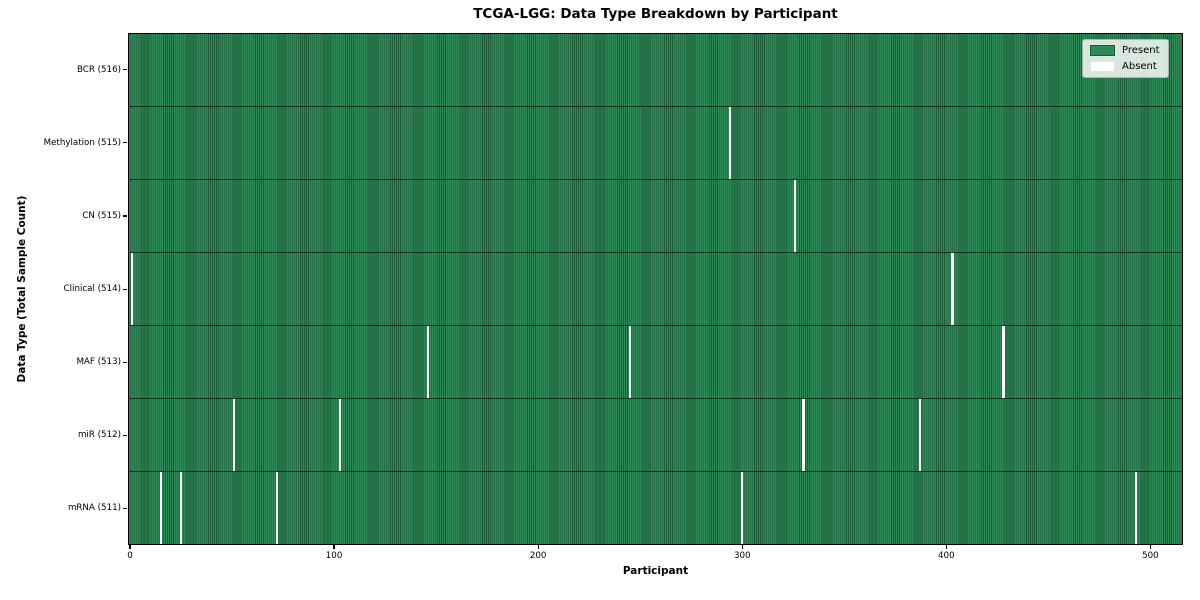  I want to click on ytick-label: Clinical (514), so click(92, 289).